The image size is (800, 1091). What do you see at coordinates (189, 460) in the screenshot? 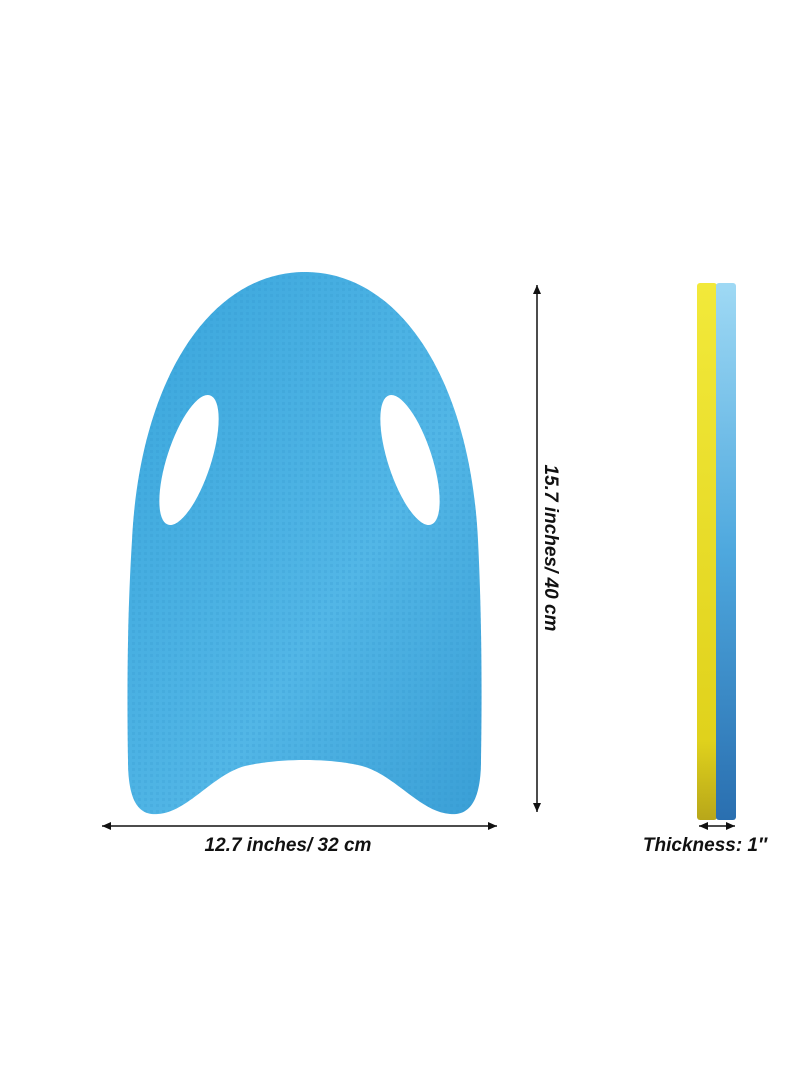
I see `left-handle` at bounding box center [189, 460].